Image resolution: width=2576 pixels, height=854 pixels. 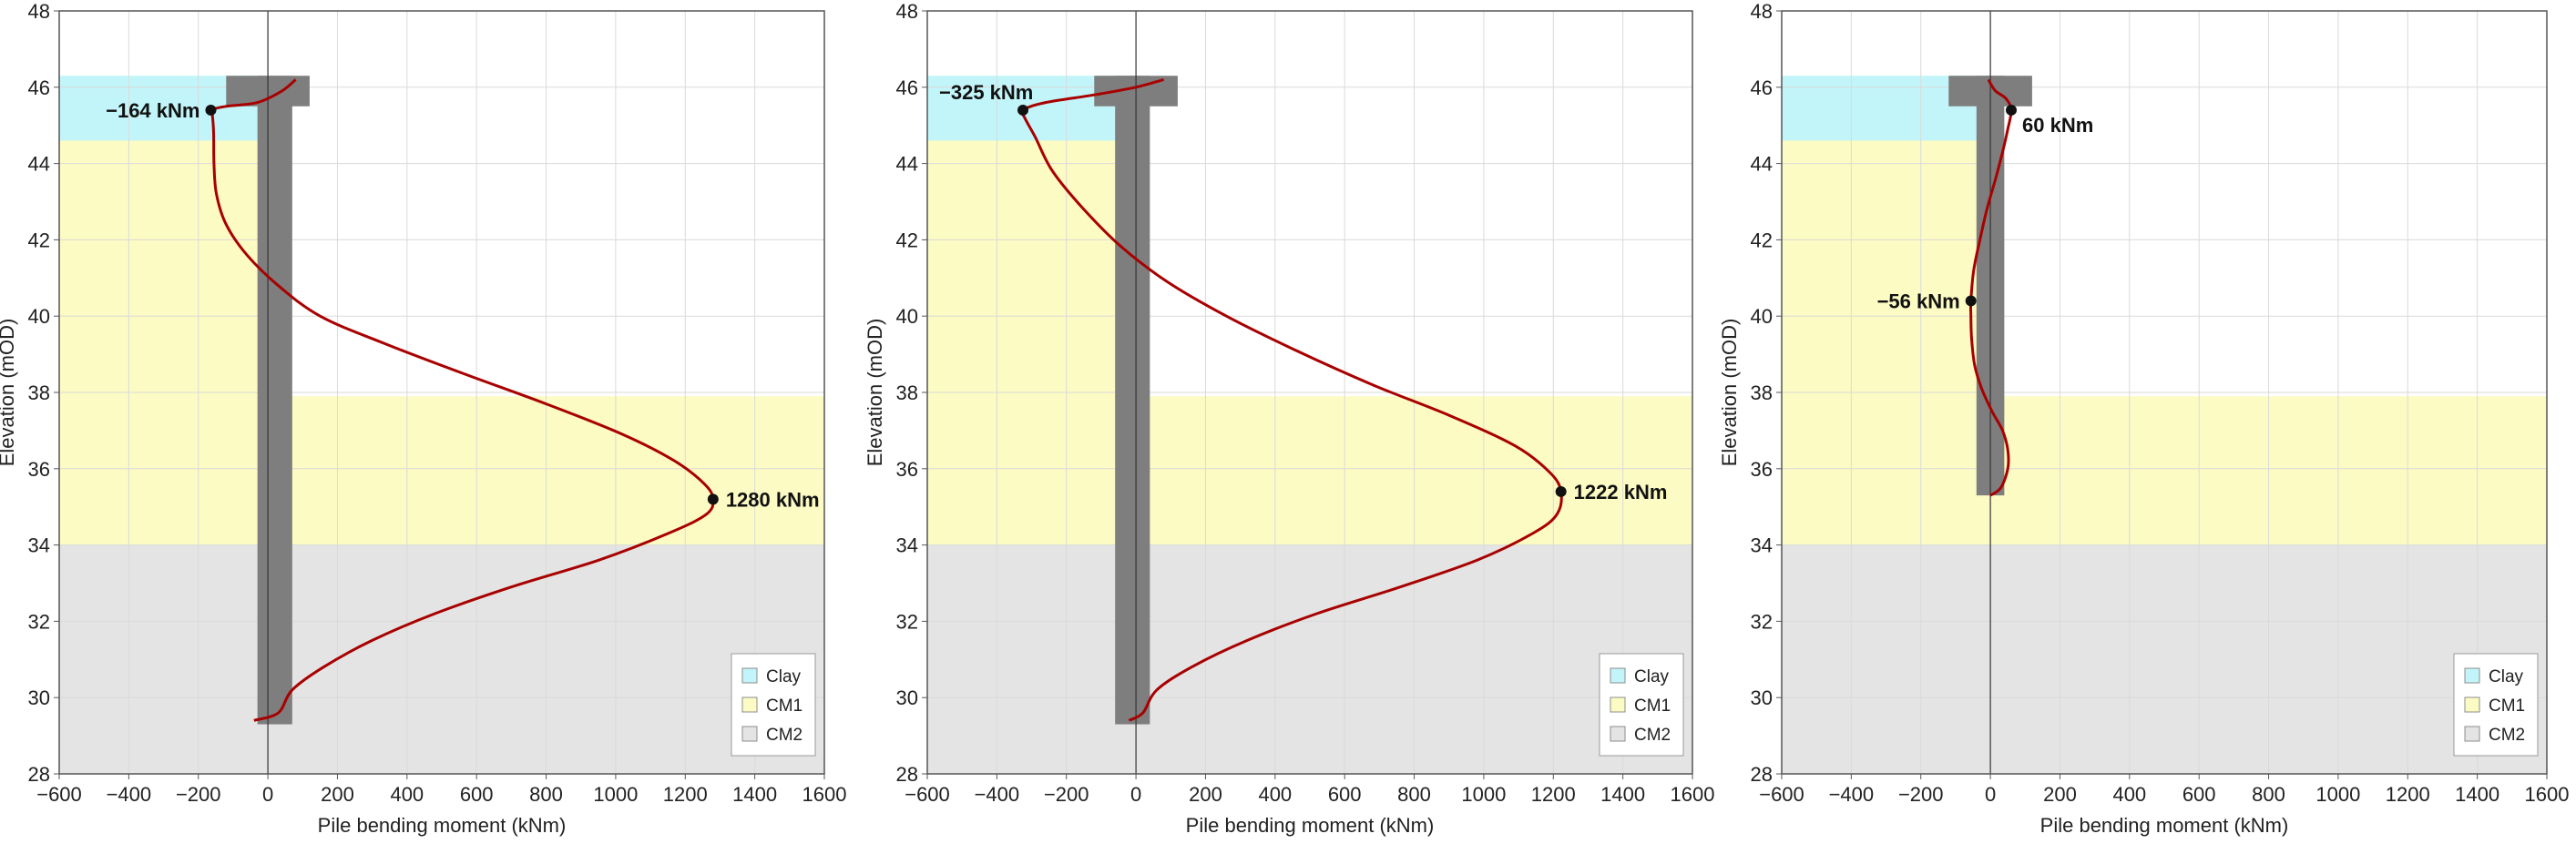 I want to click on peak-label: −56 kNm, so click(x=1918, y=301).